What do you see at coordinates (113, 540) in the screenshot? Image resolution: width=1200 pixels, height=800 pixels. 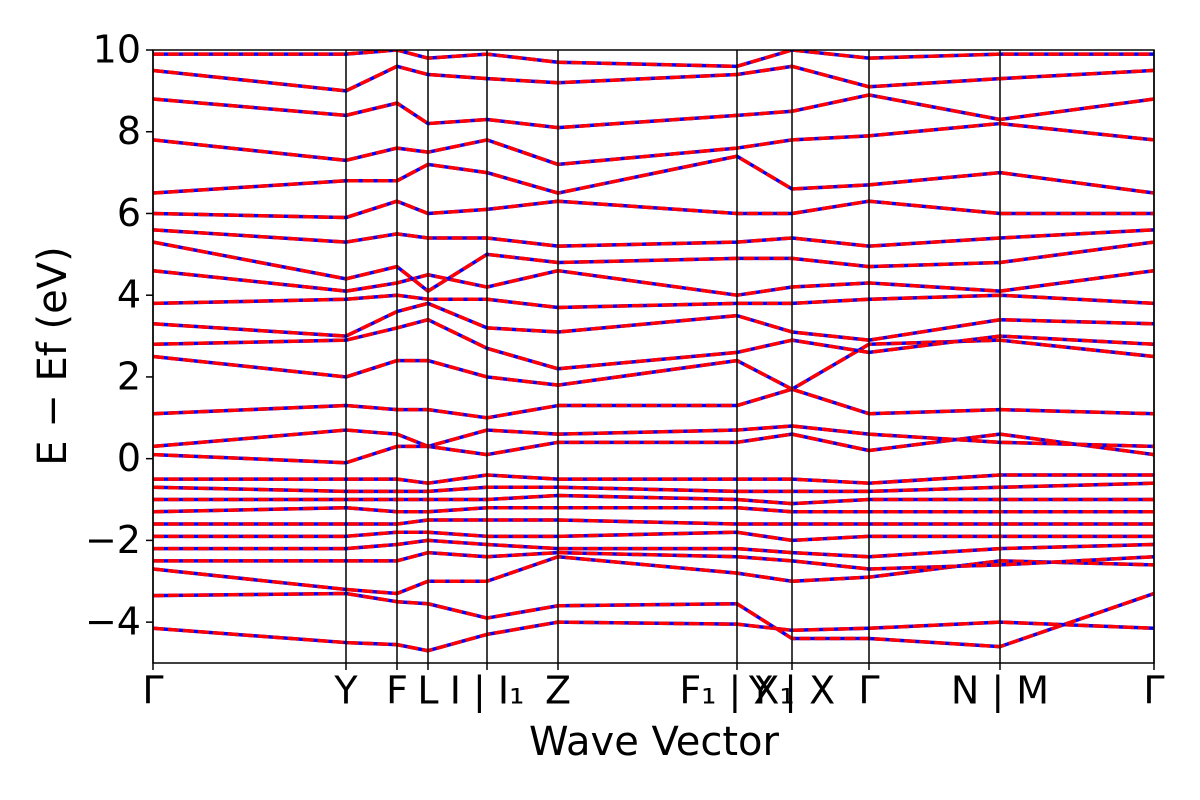 I see `y-tick-label: −2` at bounding box center [113, 540].